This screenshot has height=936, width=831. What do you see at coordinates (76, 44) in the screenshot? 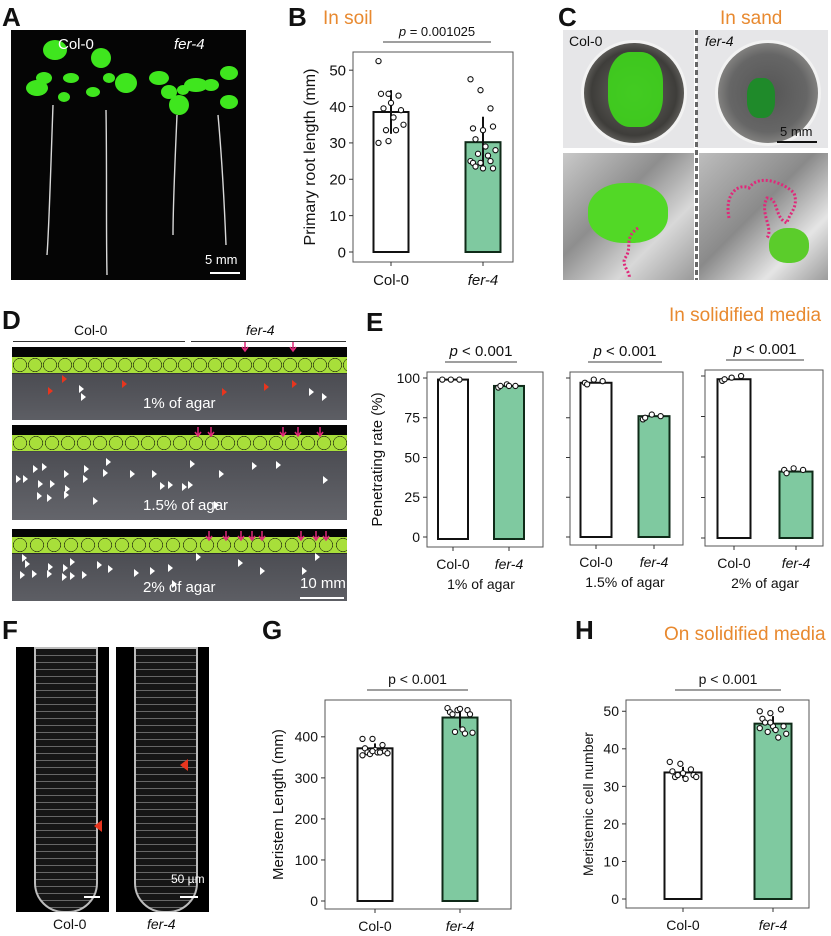
I see `col0-label: Col-0` at bounding box center [76, 44].